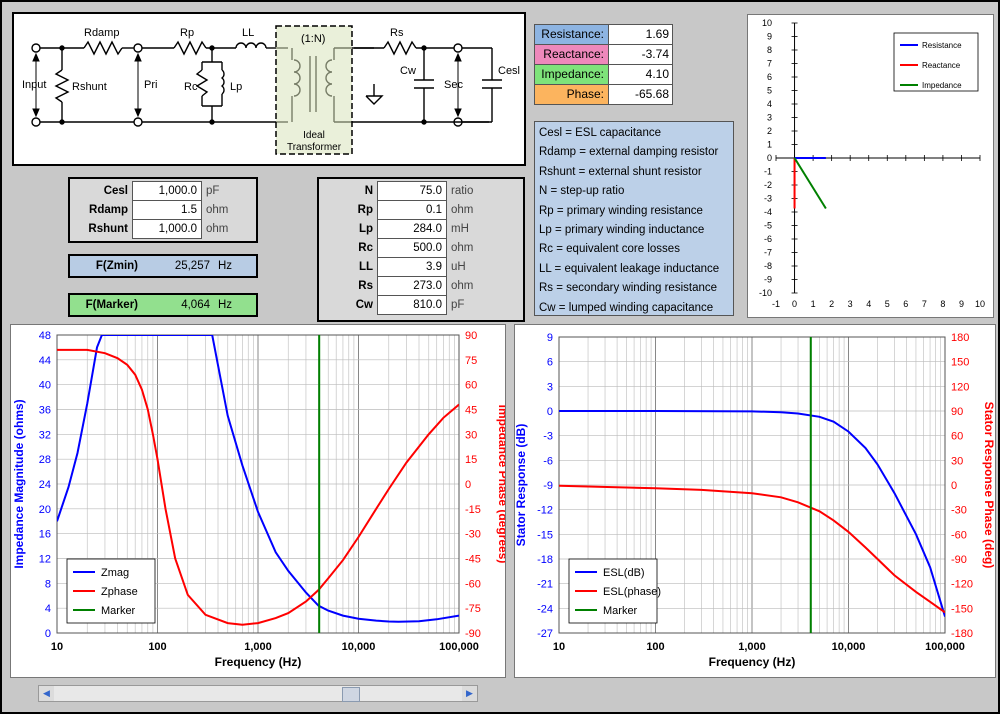 The height and width of the screenshot is (714, 1000). Describe the element at coordinates (620, 171) in the screenshot. I see `definition-item: Rshunt = external shunt resistor` at that location.